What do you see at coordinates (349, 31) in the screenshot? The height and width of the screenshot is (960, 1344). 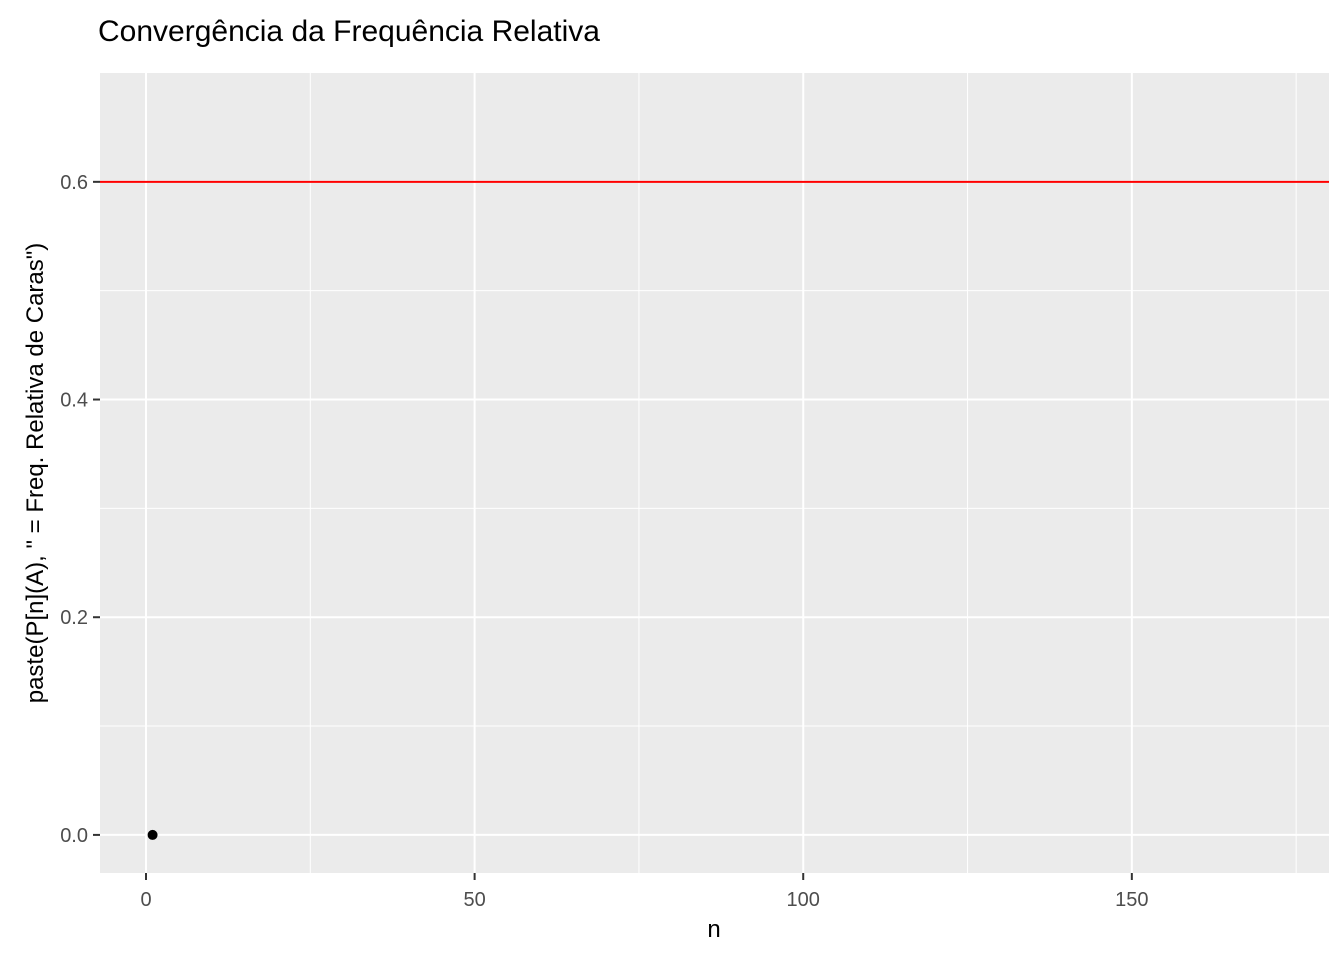 I see `chart-title: Convergência da Frequência Relativa` at bounding box center [349, 31].